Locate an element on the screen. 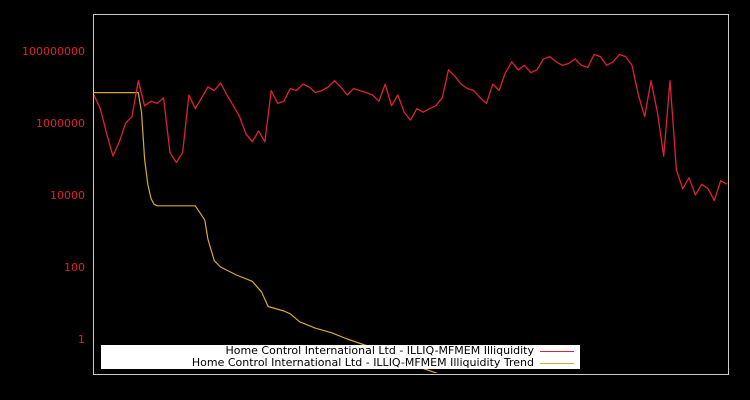 The image size is (750, 400). y-tick-label: 1 is located at coordinates (81, 339).